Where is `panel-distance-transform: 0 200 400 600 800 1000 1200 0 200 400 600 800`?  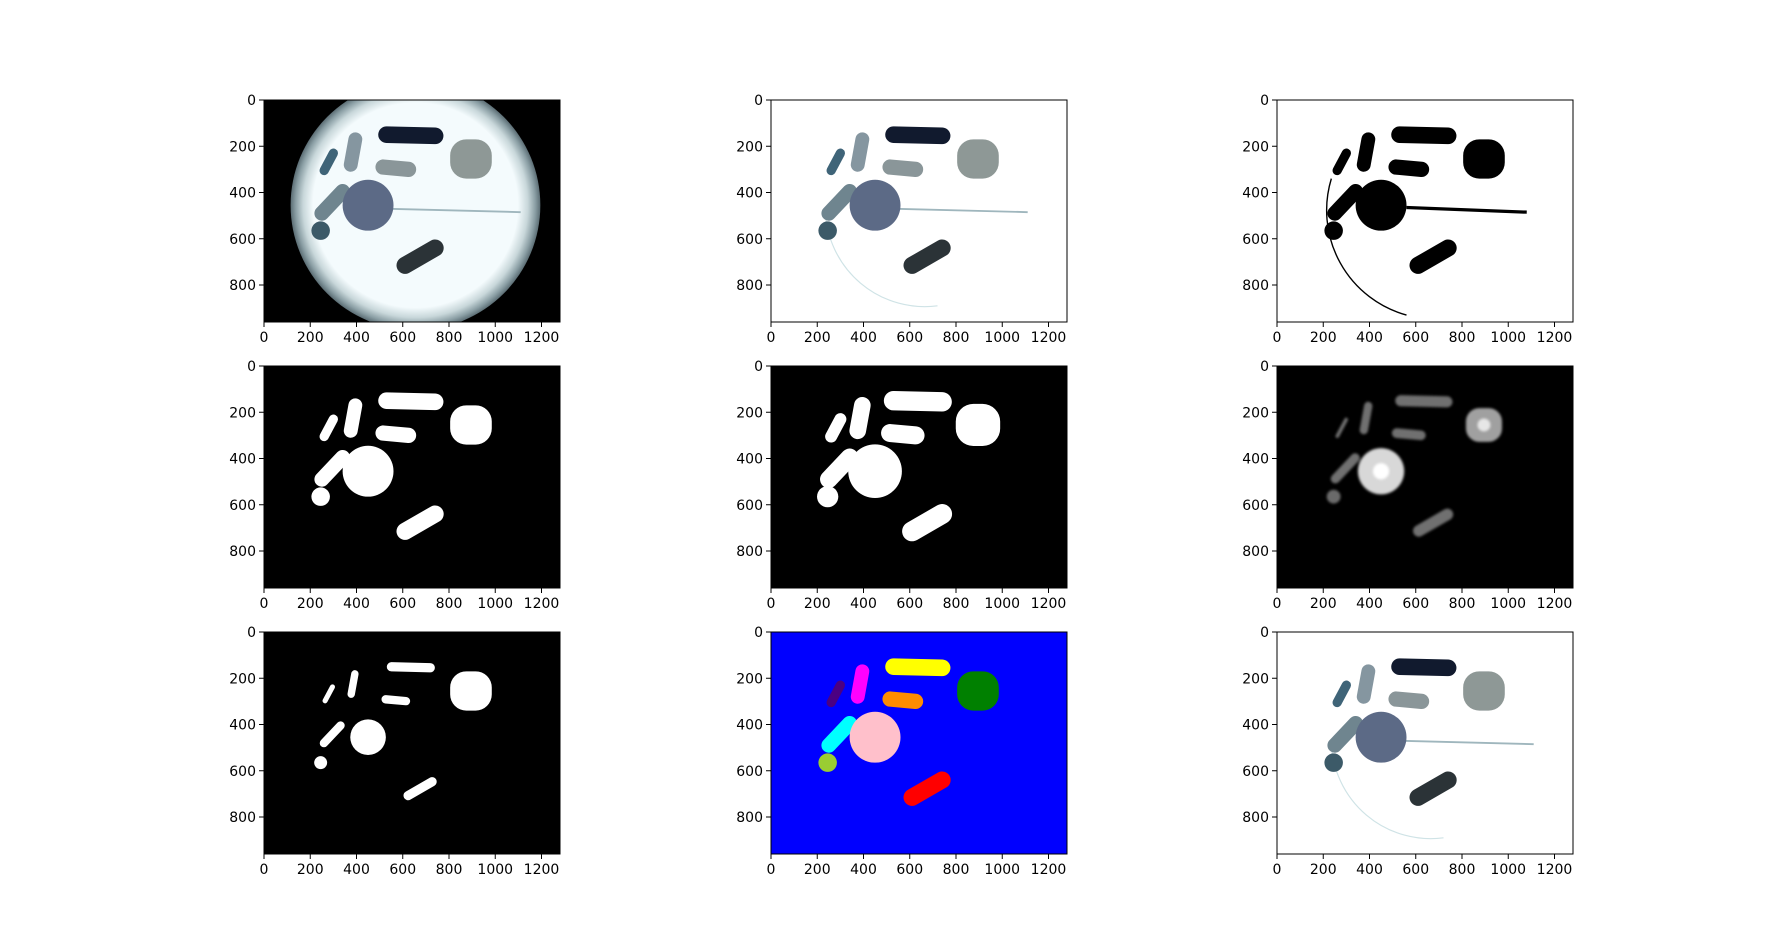 panel-distance-transform: 0 200 400 600 800 1000 1200 0 200 400 600 800 is located at coordinates (1408, 485).